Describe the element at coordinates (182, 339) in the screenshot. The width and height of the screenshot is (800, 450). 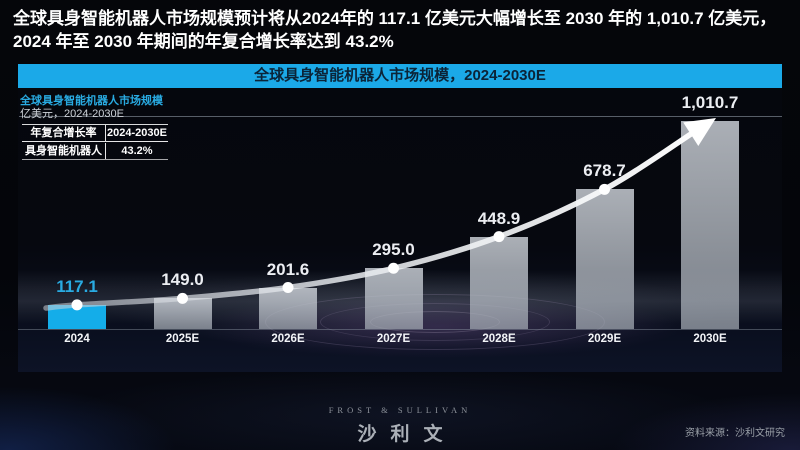
I see `x-axis-label-2025E: 2025E` at that location.